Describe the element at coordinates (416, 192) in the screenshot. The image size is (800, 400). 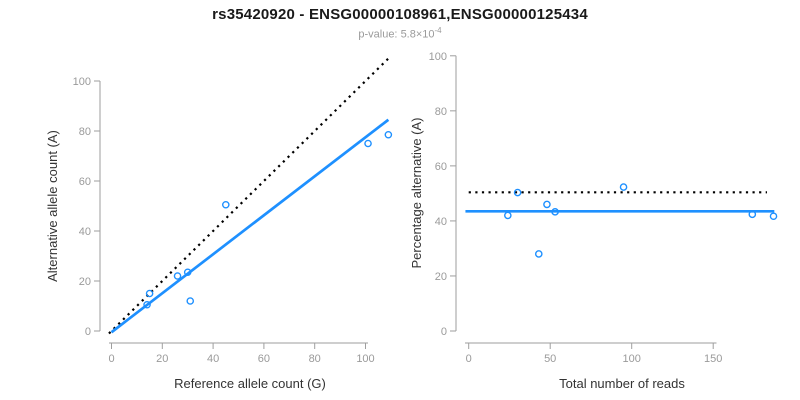
I see `y-axis-title: Percentage alternative (A)` at that location.